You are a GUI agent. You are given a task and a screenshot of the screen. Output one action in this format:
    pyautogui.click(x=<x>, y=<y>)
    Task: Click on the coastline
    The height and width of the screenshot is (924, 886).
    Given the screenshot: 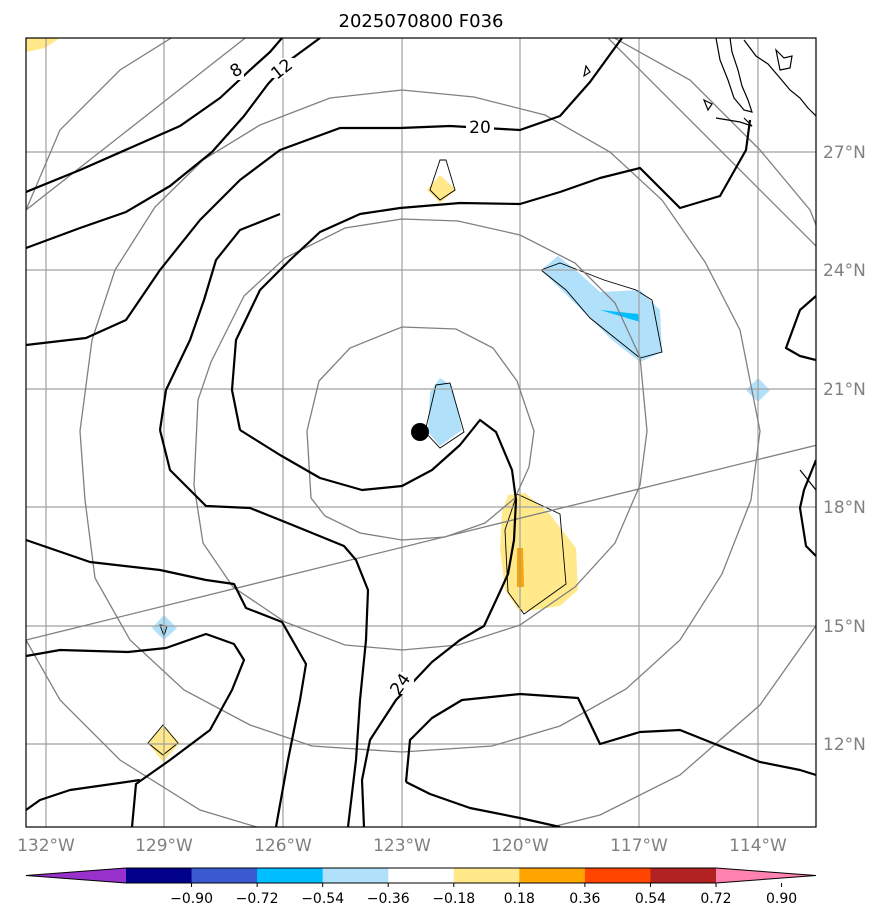 What is the action you would take?
    pyautogui.click(x=699, y=264)
    